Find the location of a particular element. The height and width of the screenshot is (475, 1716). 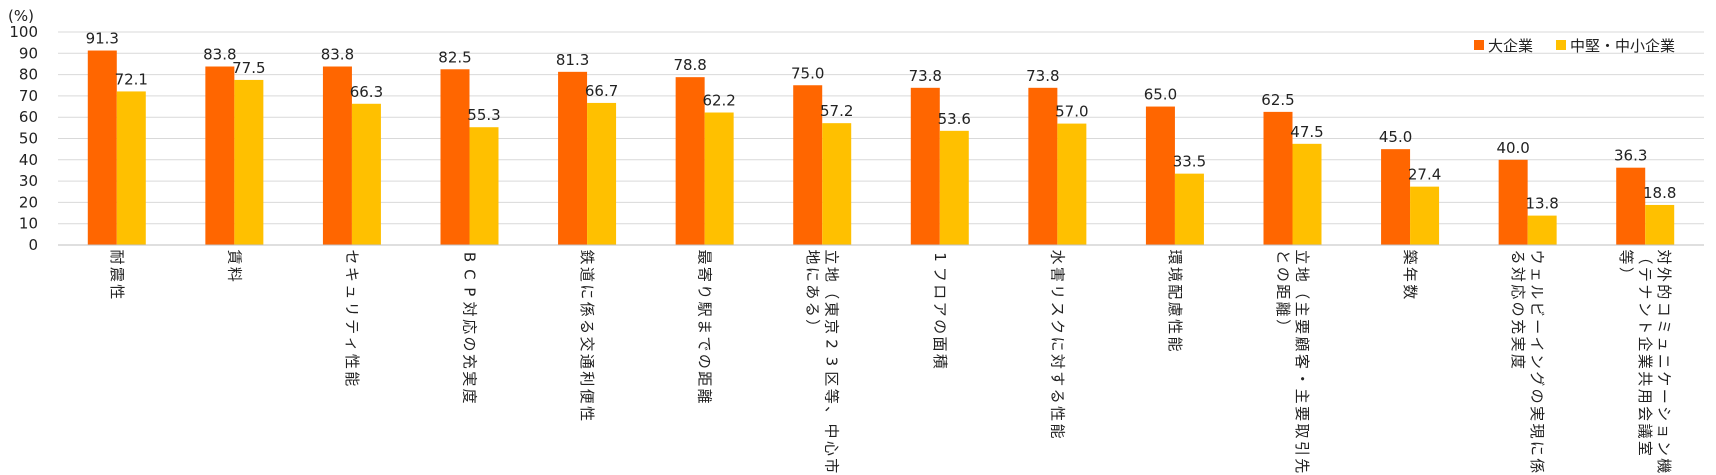

data-label: 57.0 is located at coordinates (1071, 112).